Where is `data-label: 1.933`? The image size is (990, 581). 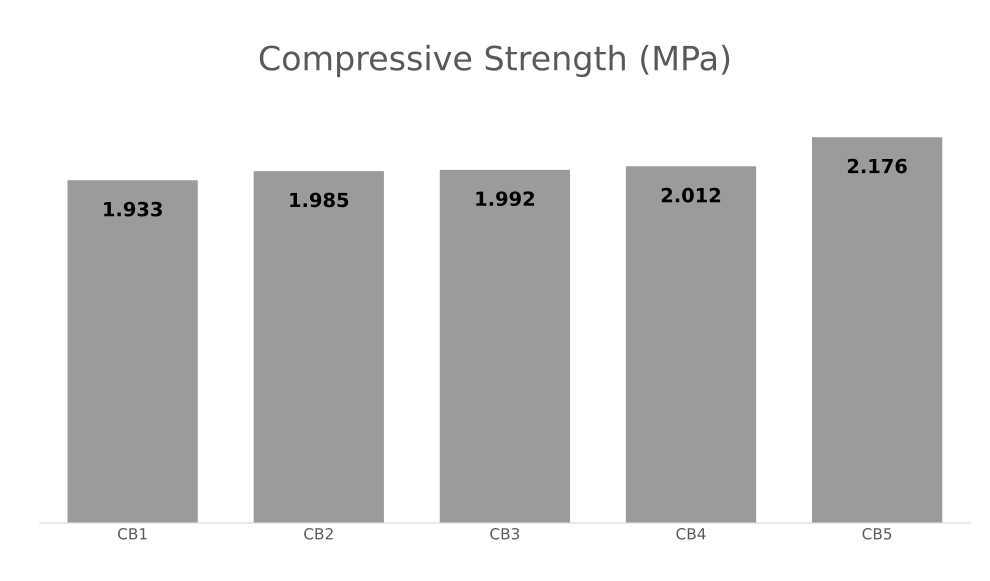 data-label: 1.933 is located at coordinates (133, 209).